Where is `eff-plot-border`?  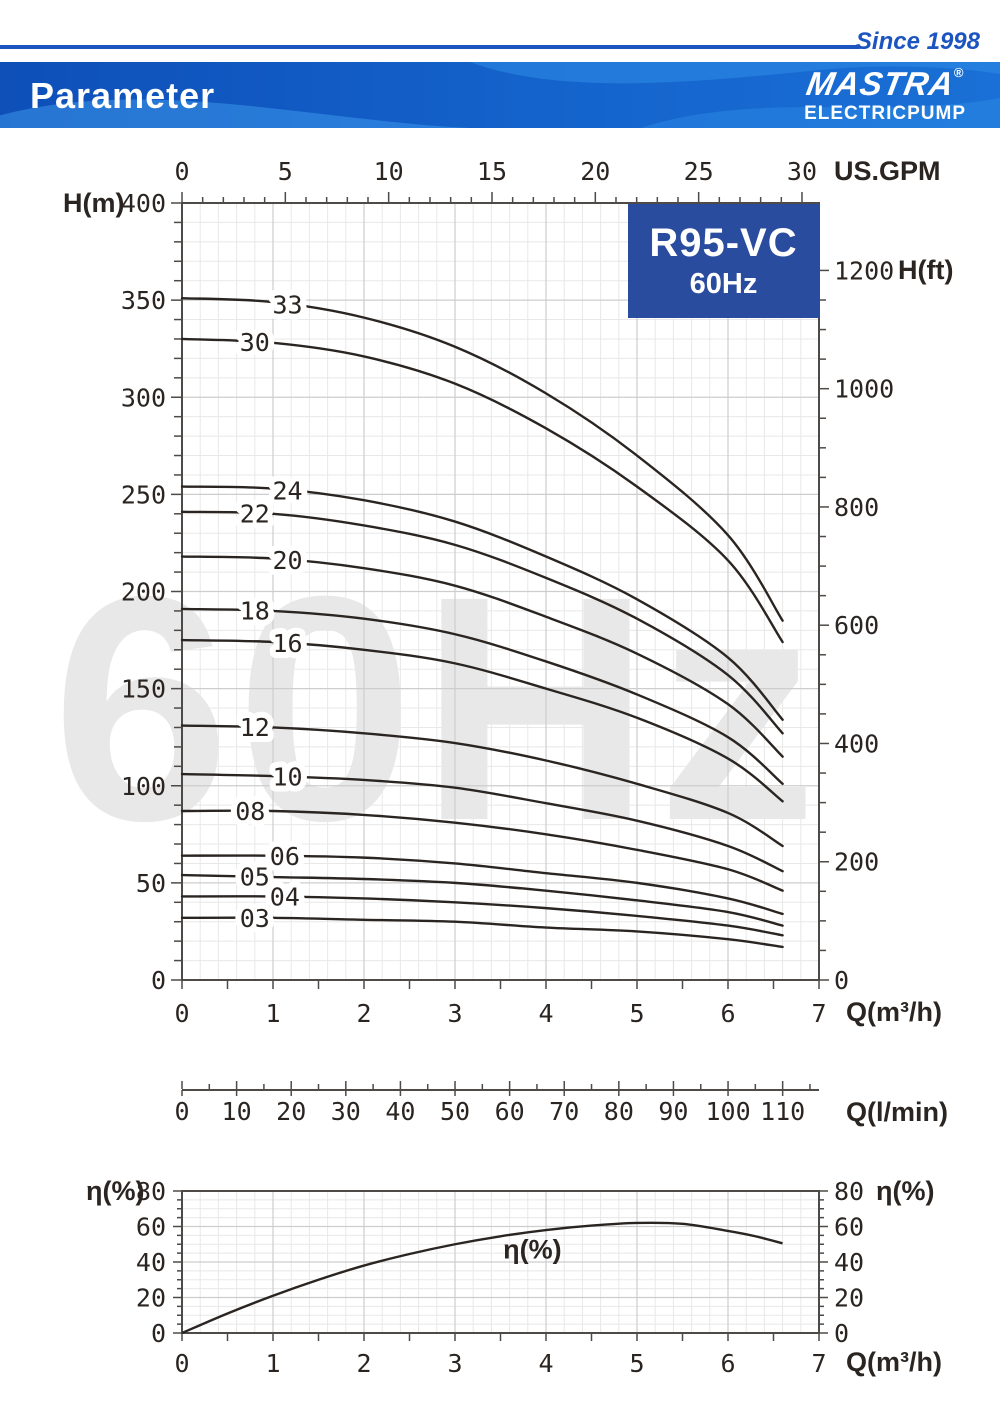
eff-plot-border is located at coordinates (500, 1262).